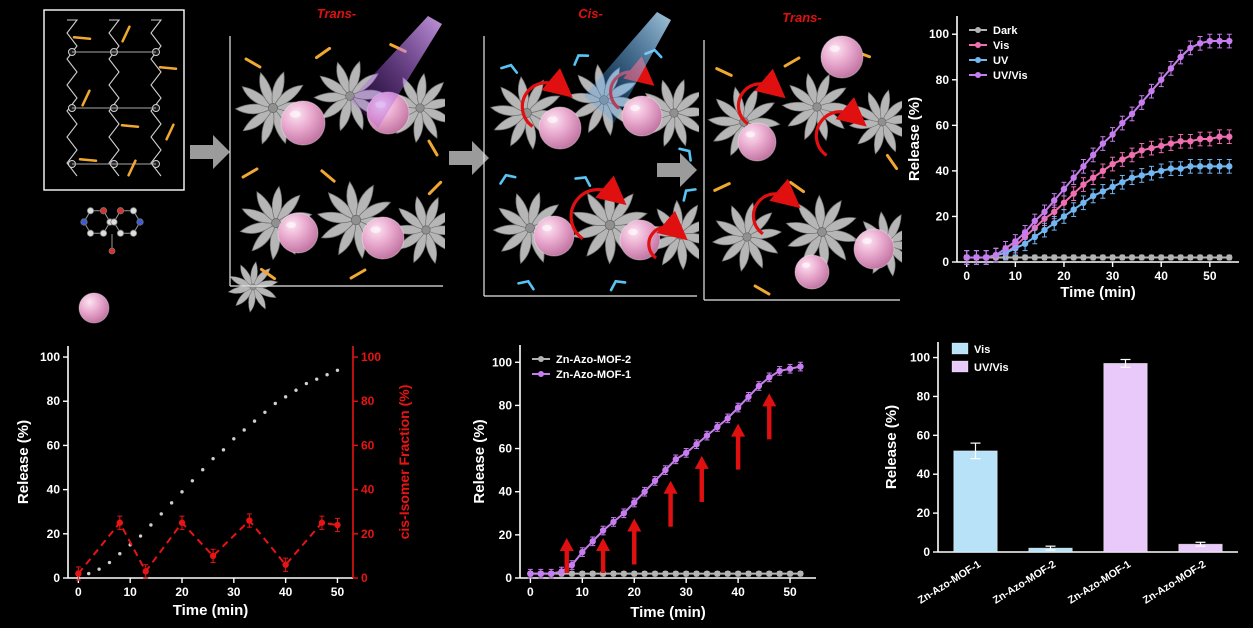  I want to click on annotation-arrows, so click(668, 483).